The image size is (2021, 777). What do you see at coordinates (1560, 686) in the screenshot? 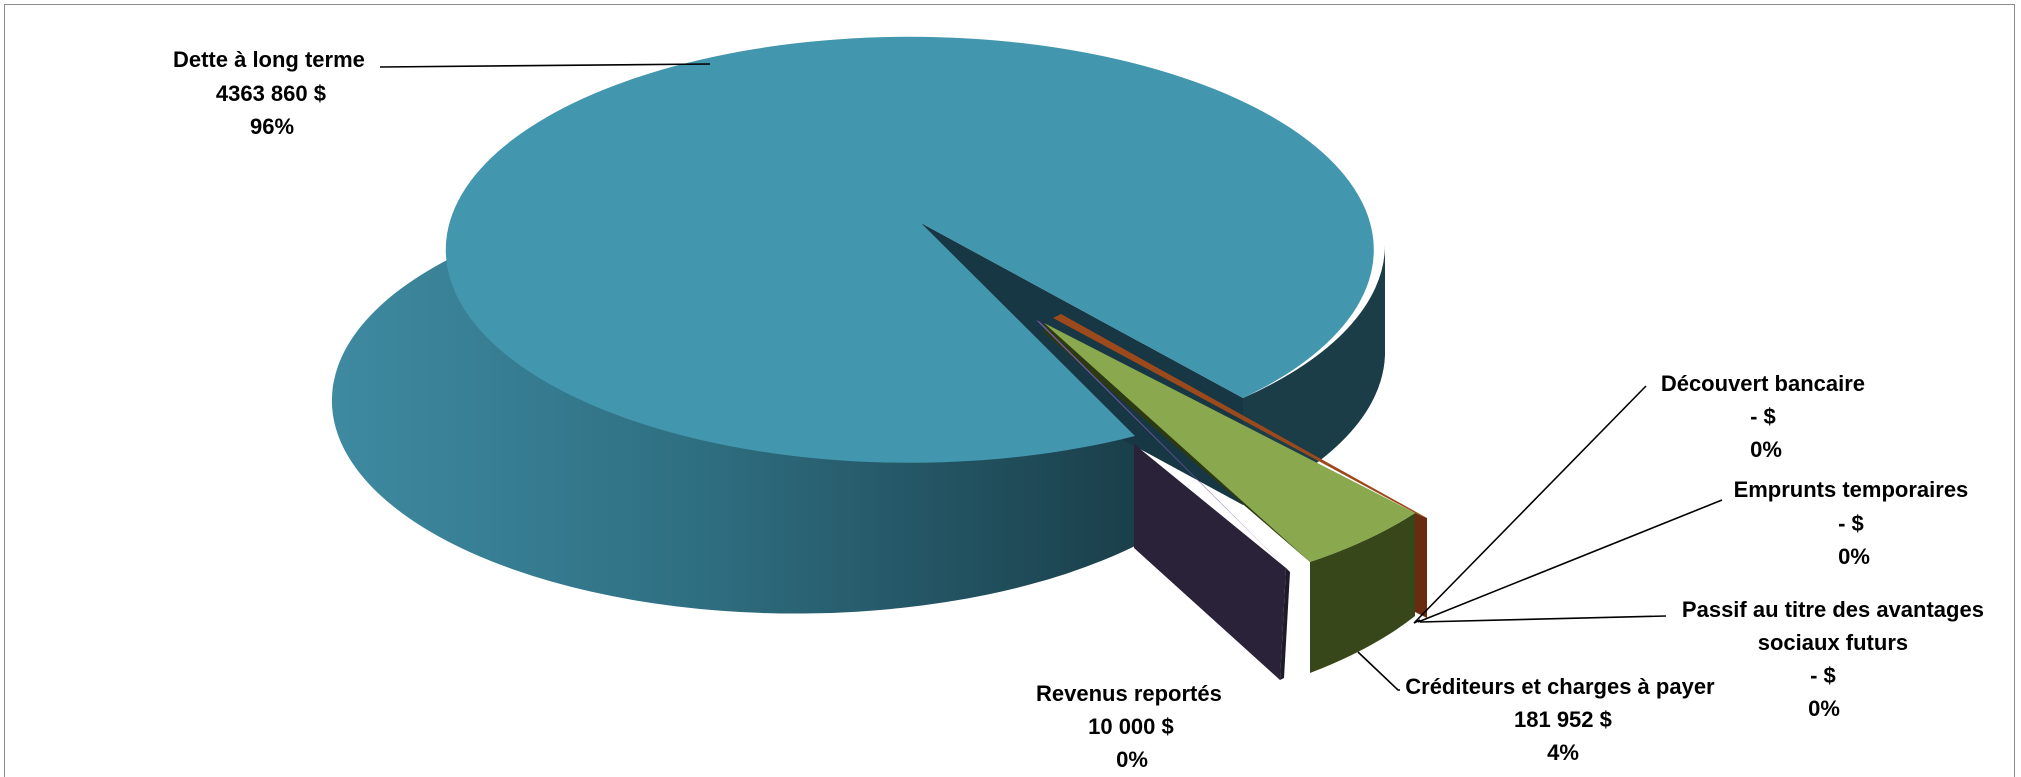
I see `label-crediteurs-name: Créditeurs et charges à payer` at bounding box center [1560, 686].